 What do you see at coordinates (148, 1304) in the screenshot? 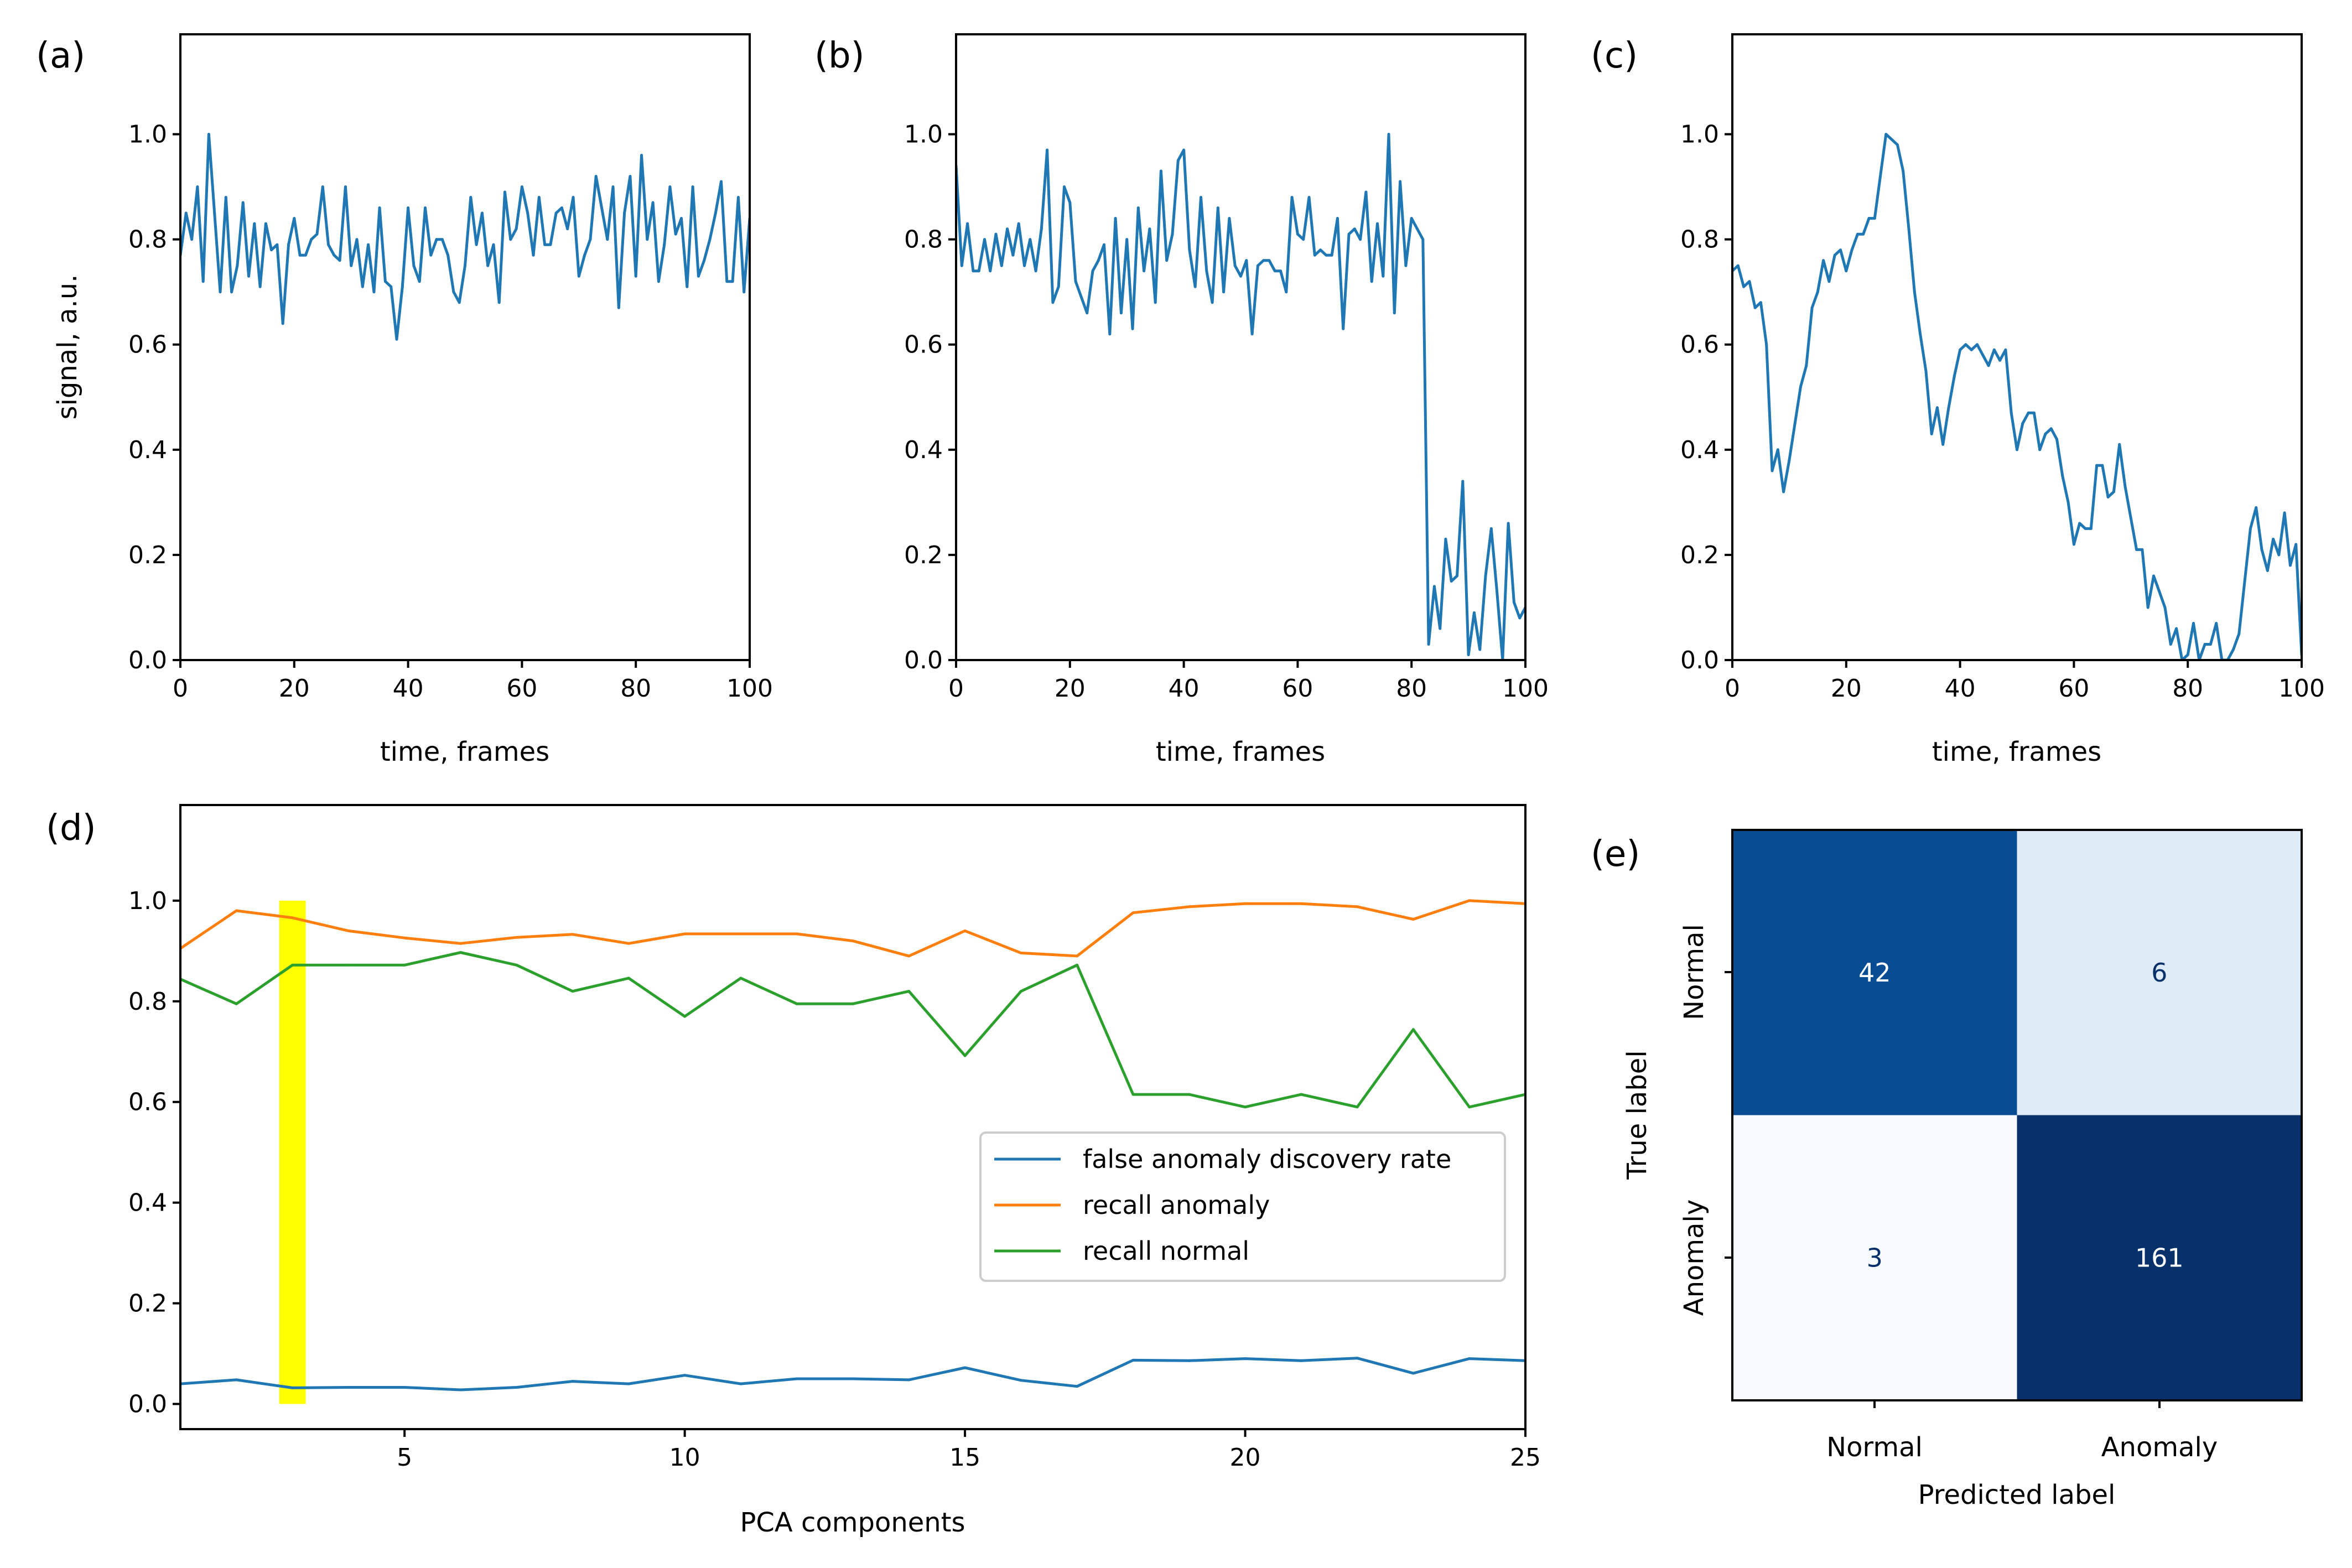
I see `y-tick-label: 0.2` at bounding box center [148, 1304].